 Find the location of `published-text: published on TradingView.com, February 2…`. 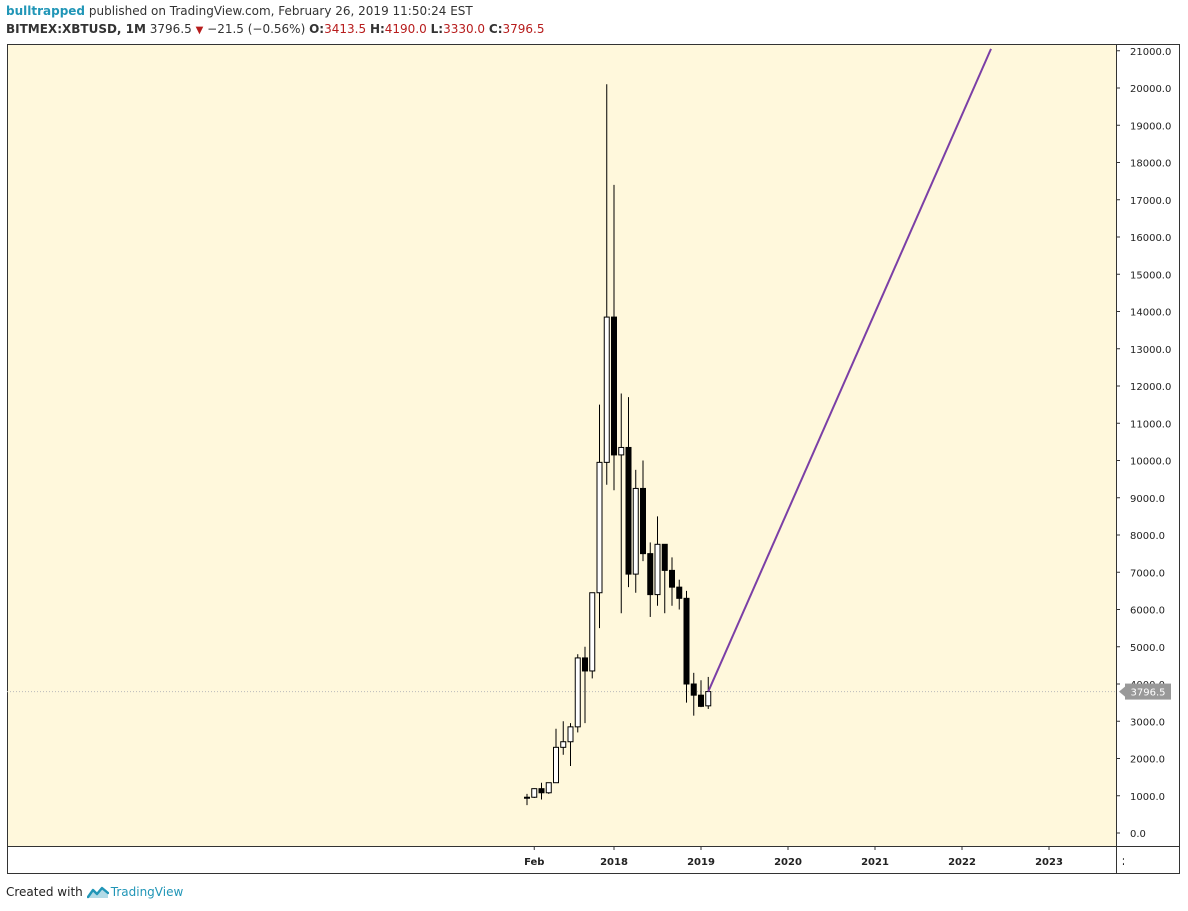

published-text: published on TradingView.com, February 2… is located at coordinates (280, 11).